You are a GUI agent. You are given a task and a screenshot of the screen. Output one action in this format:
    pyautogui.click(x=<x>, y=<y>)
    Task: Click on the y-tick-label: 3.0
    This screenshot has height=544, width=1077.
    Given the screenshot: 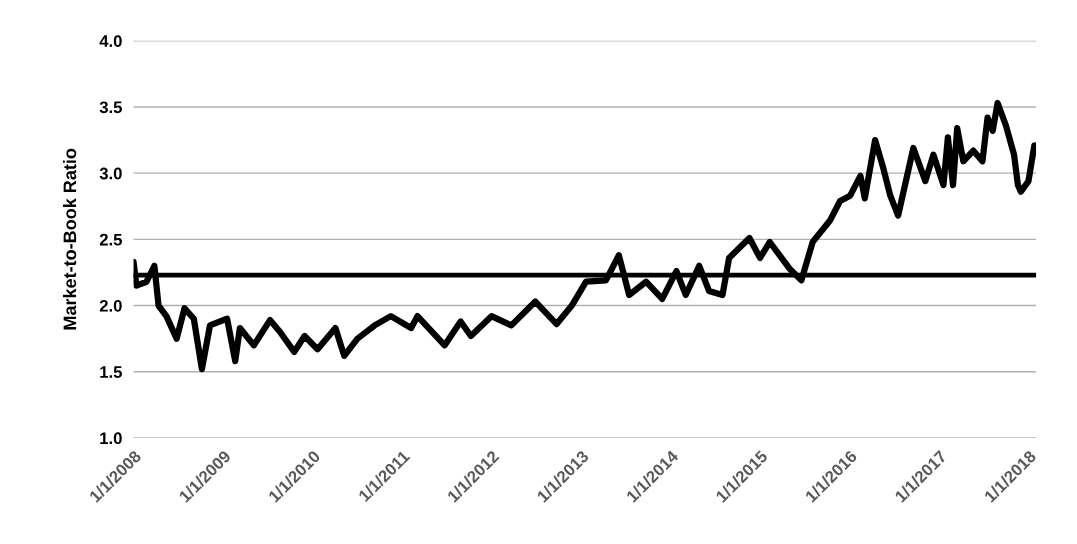 What is the action you would take?
    pyautogui.click(x=110, y=173)
    